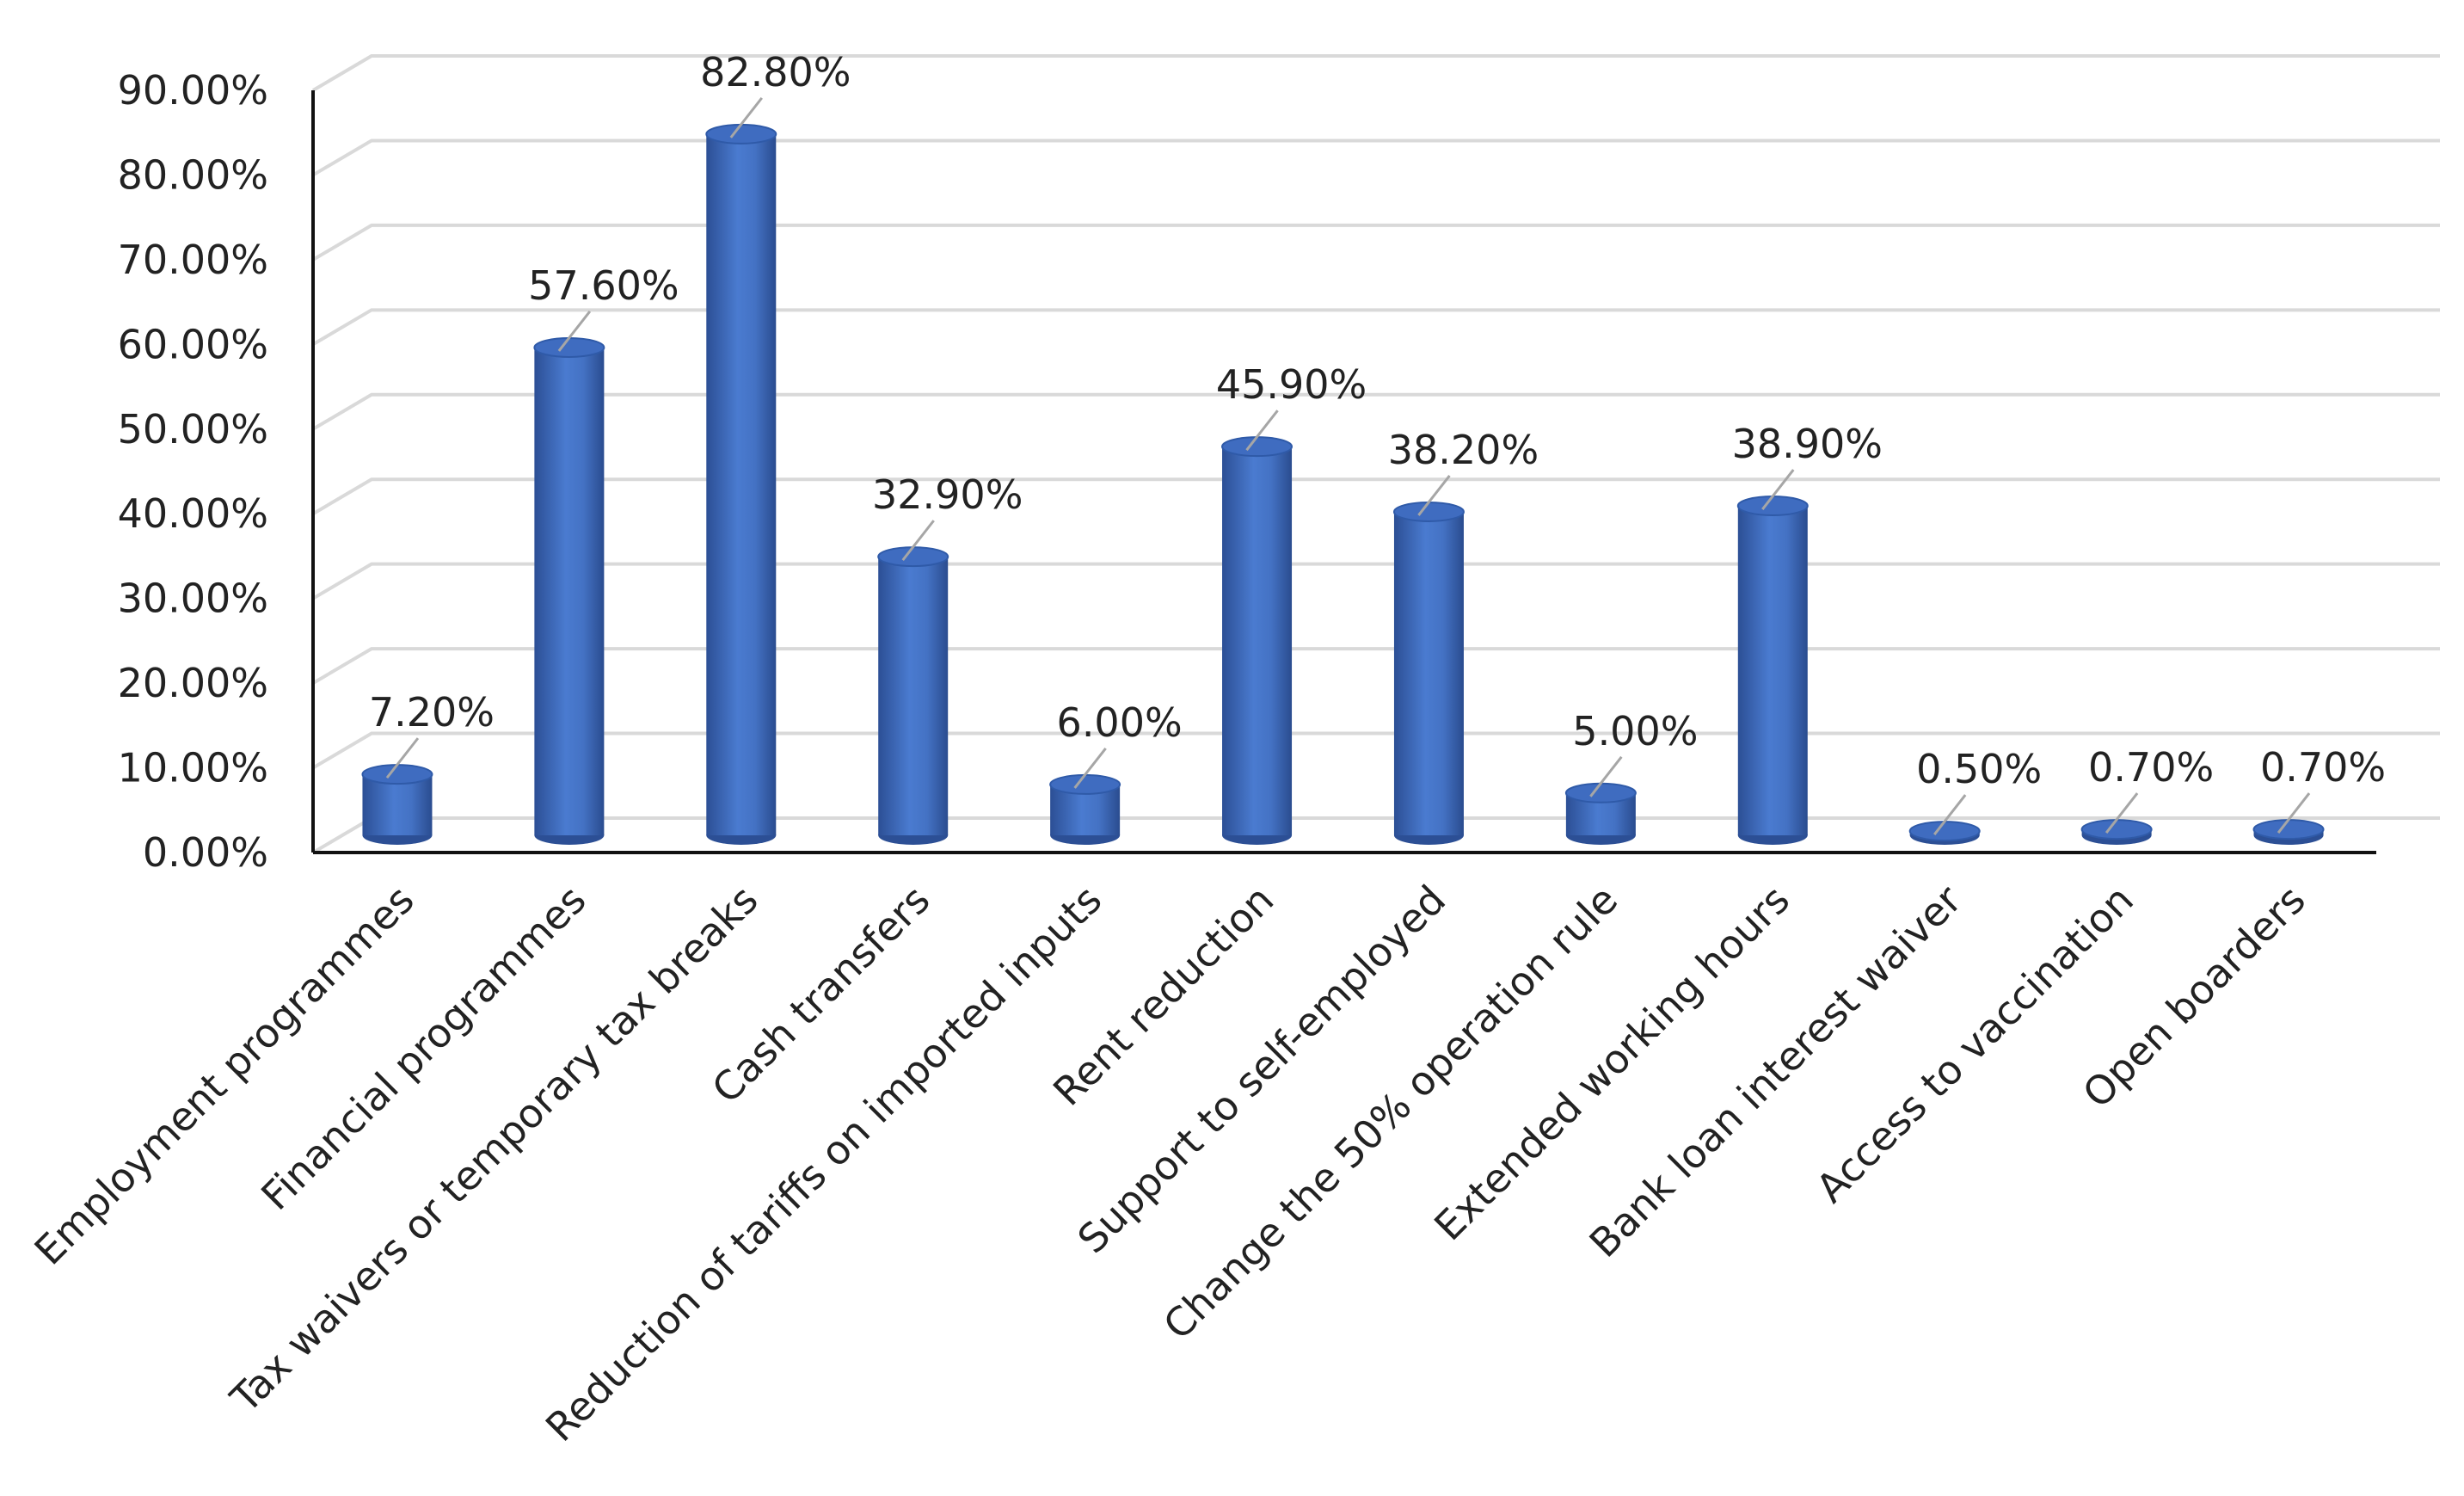 Image resolution: width=2464 pixels, height=1496 pixels. I want to click on bar: 82.80%, so click(776, 447).